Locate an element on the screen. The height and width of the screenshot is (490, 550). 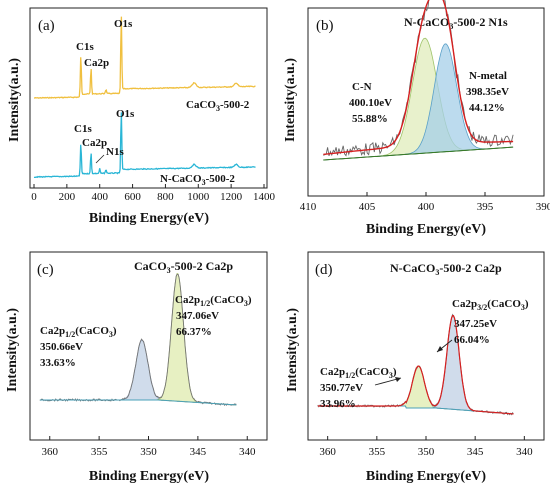
component-label-c-350: Ca2p1/2(CaCO3) is located at coordinates (78, 332).